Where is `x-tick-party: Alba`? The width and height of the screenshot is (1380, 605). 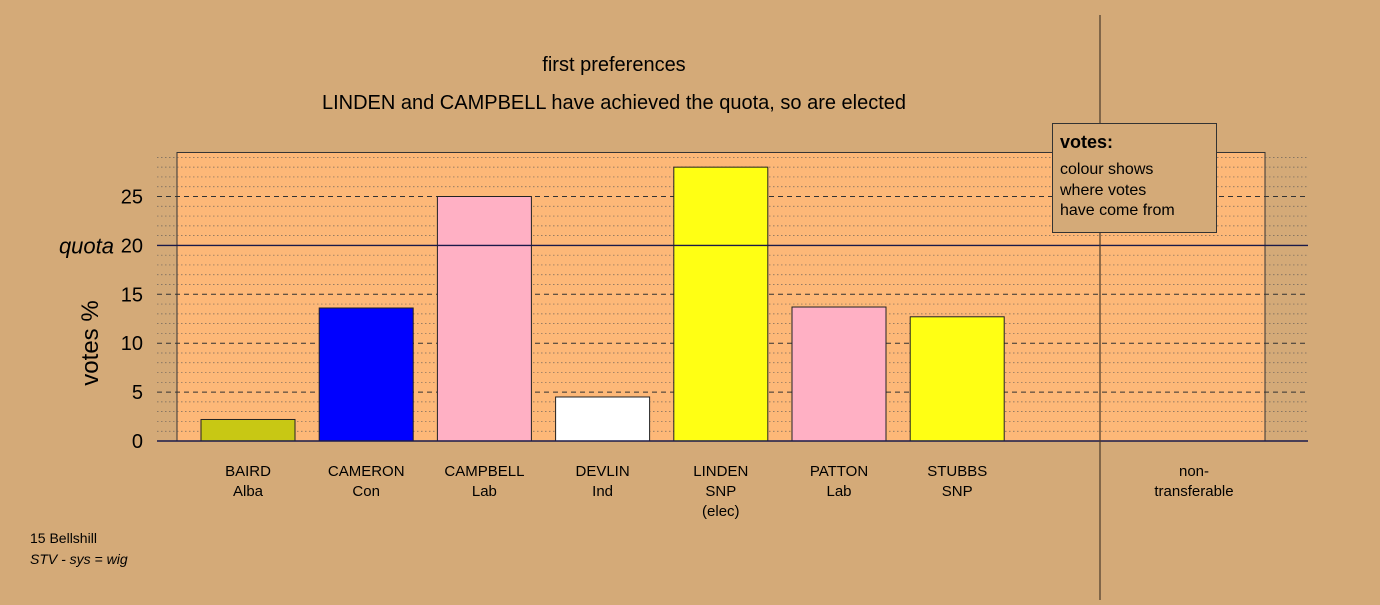
x-tick-party: Alba is located at coordinates (248, 491).